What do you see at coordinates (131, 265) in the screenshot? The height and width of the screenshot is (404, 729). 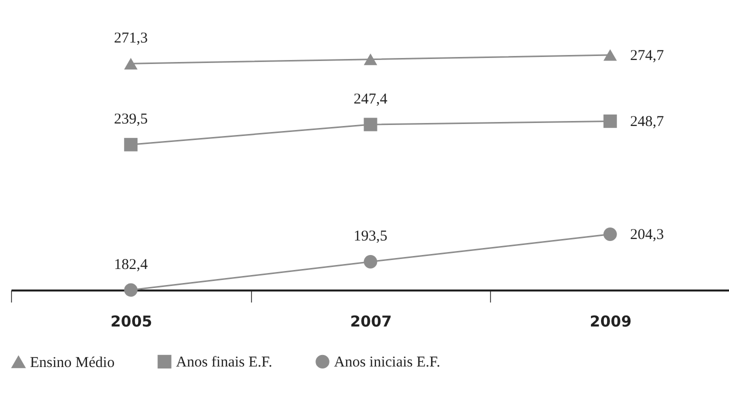 I see `data-label: 182,4` at bounding box center [131, 265].